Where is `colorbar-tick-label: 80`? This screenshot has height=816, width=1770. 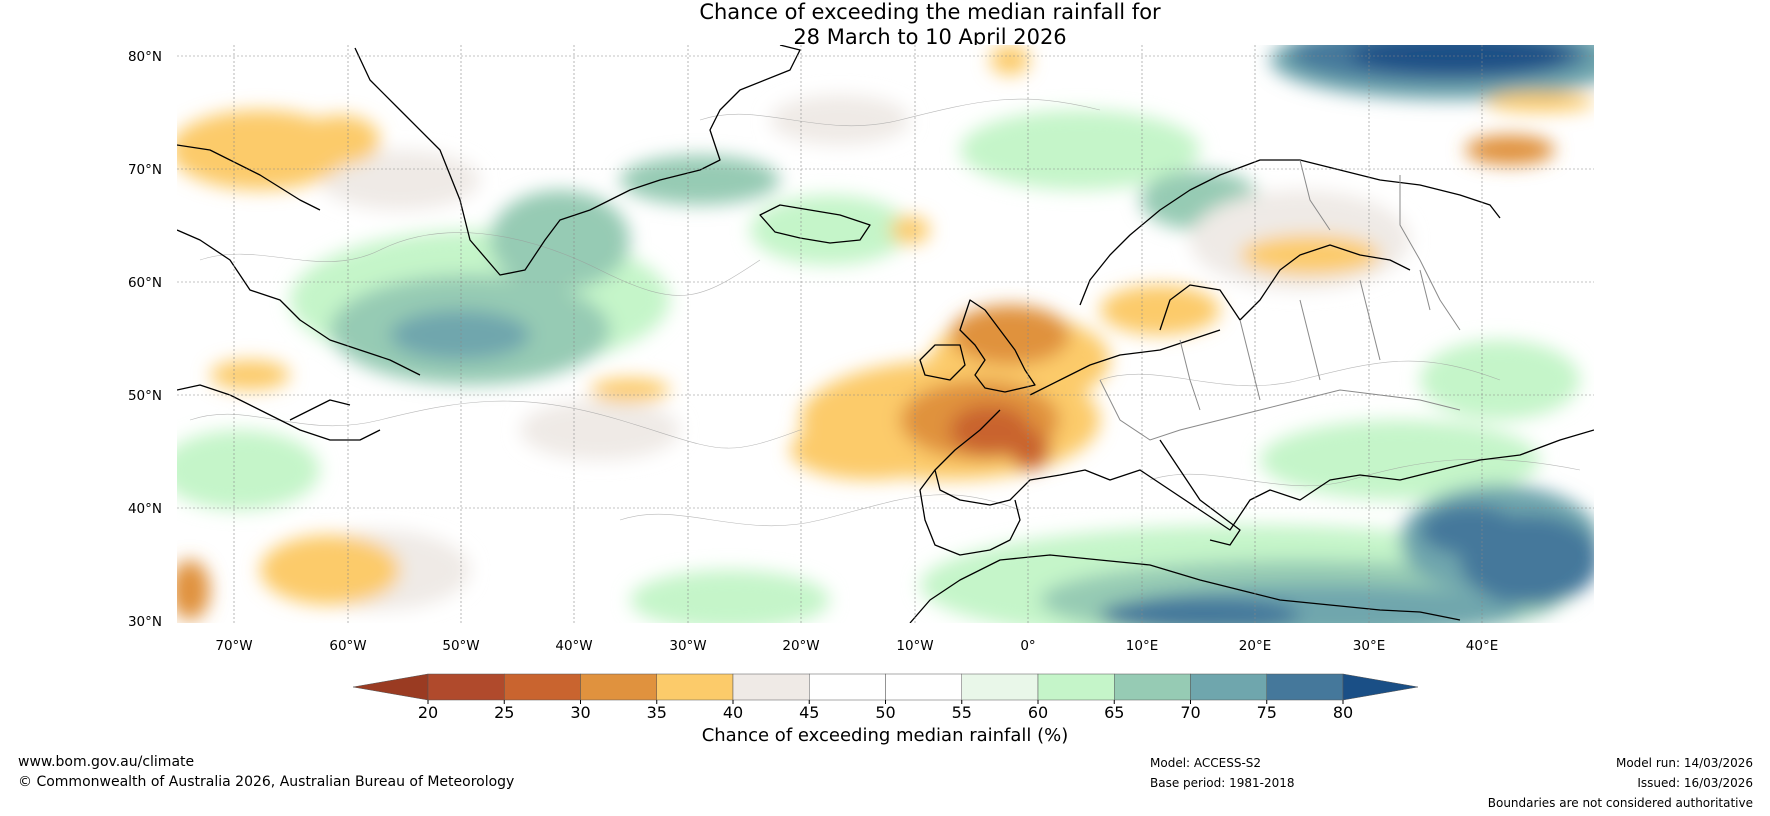 colorbar-tick-label: 80 is located at coordinates (1343, 712).